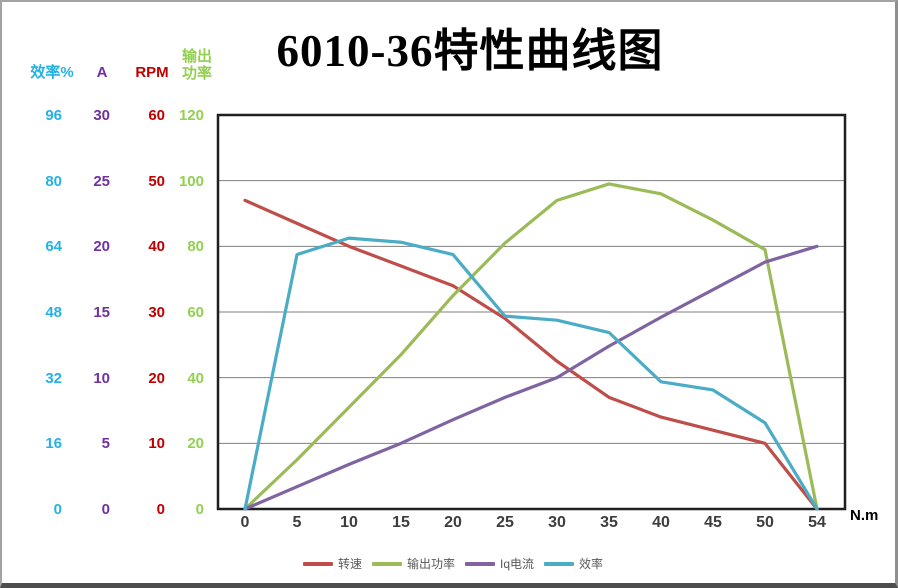  What do you see at coordinates (53, 444) in the screenshot?
I see `y-tick-efficiency-16: 16` at bounding box center [53, 444].